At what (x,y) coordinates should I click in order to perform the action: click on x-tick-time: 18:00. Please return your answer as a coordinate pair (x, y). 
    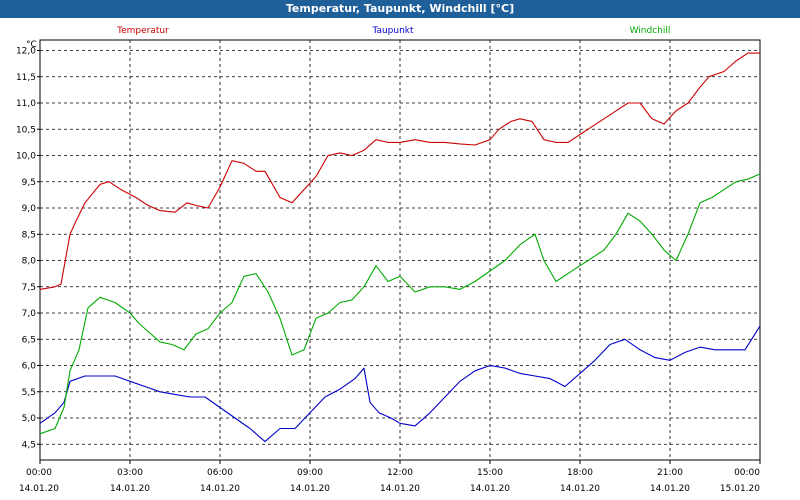
    Looking at the image, I should click on (580, 473).